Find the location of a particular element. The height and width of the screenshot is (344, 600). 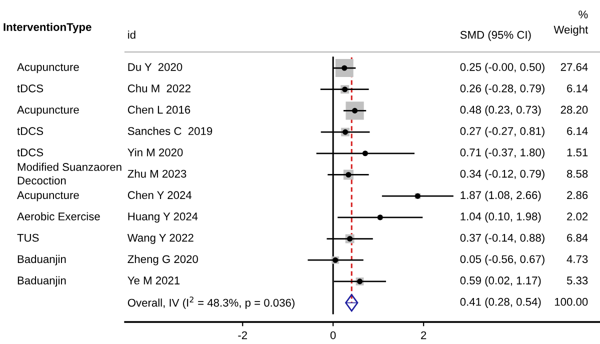

y-tick-label: Huang Y 2024 is located at coordinates (163, 217).